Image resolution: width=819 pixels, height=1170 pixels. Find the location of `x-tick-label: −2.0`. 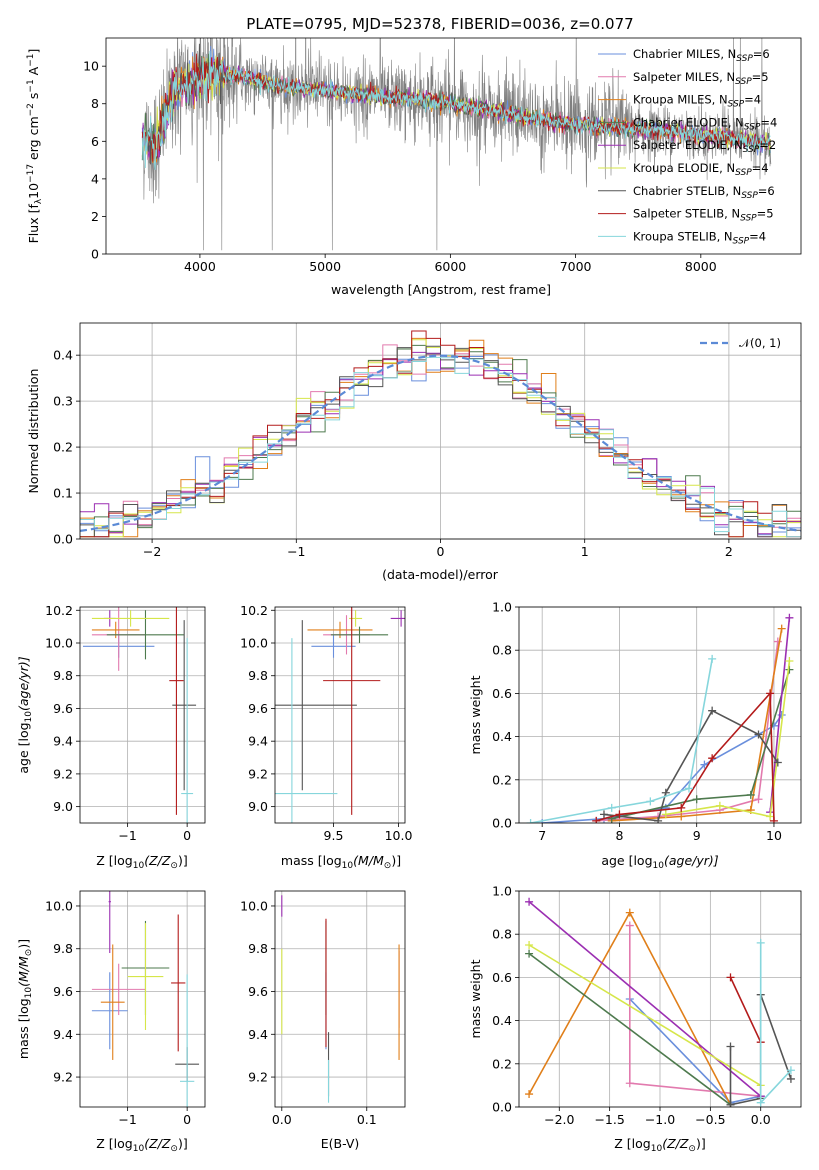

x-tick-label: −2.0 is located at coordinates (559, 1119).